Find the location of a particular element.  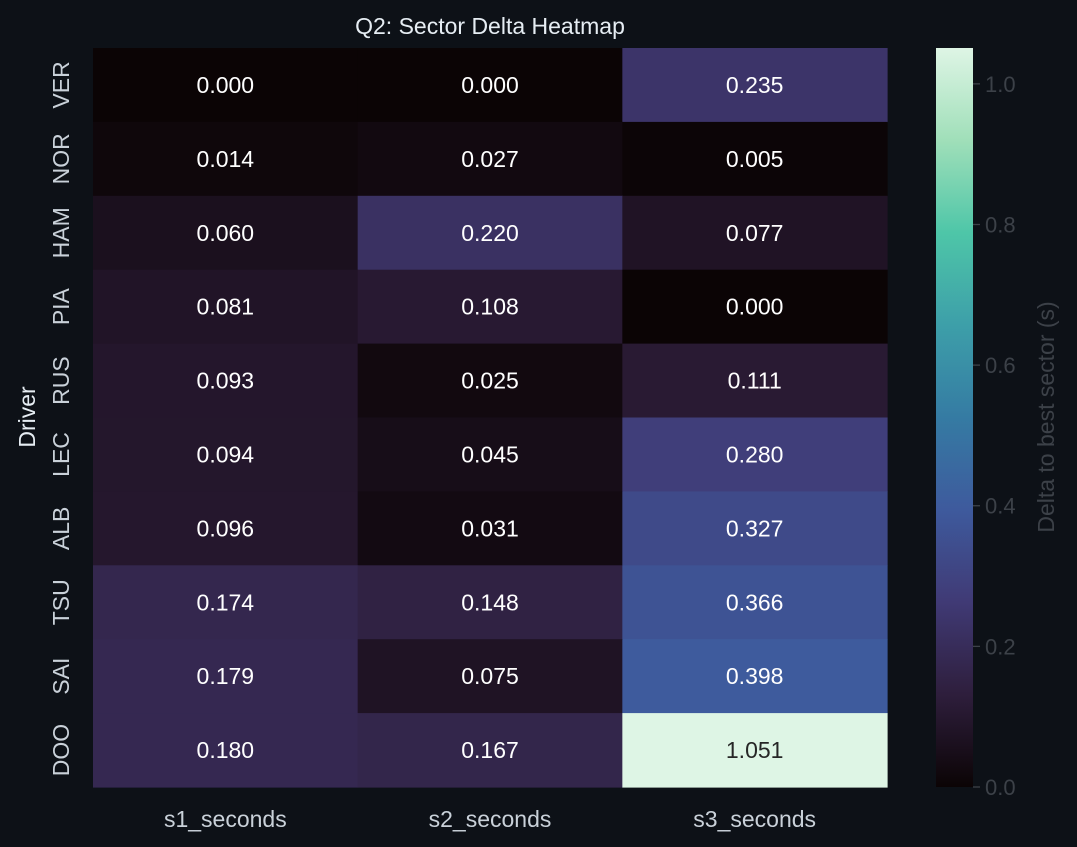

colorbar-ticks: 0.0 0.2 0.4 0.6 0.8 1.0 is located at coordinates (994, 436).